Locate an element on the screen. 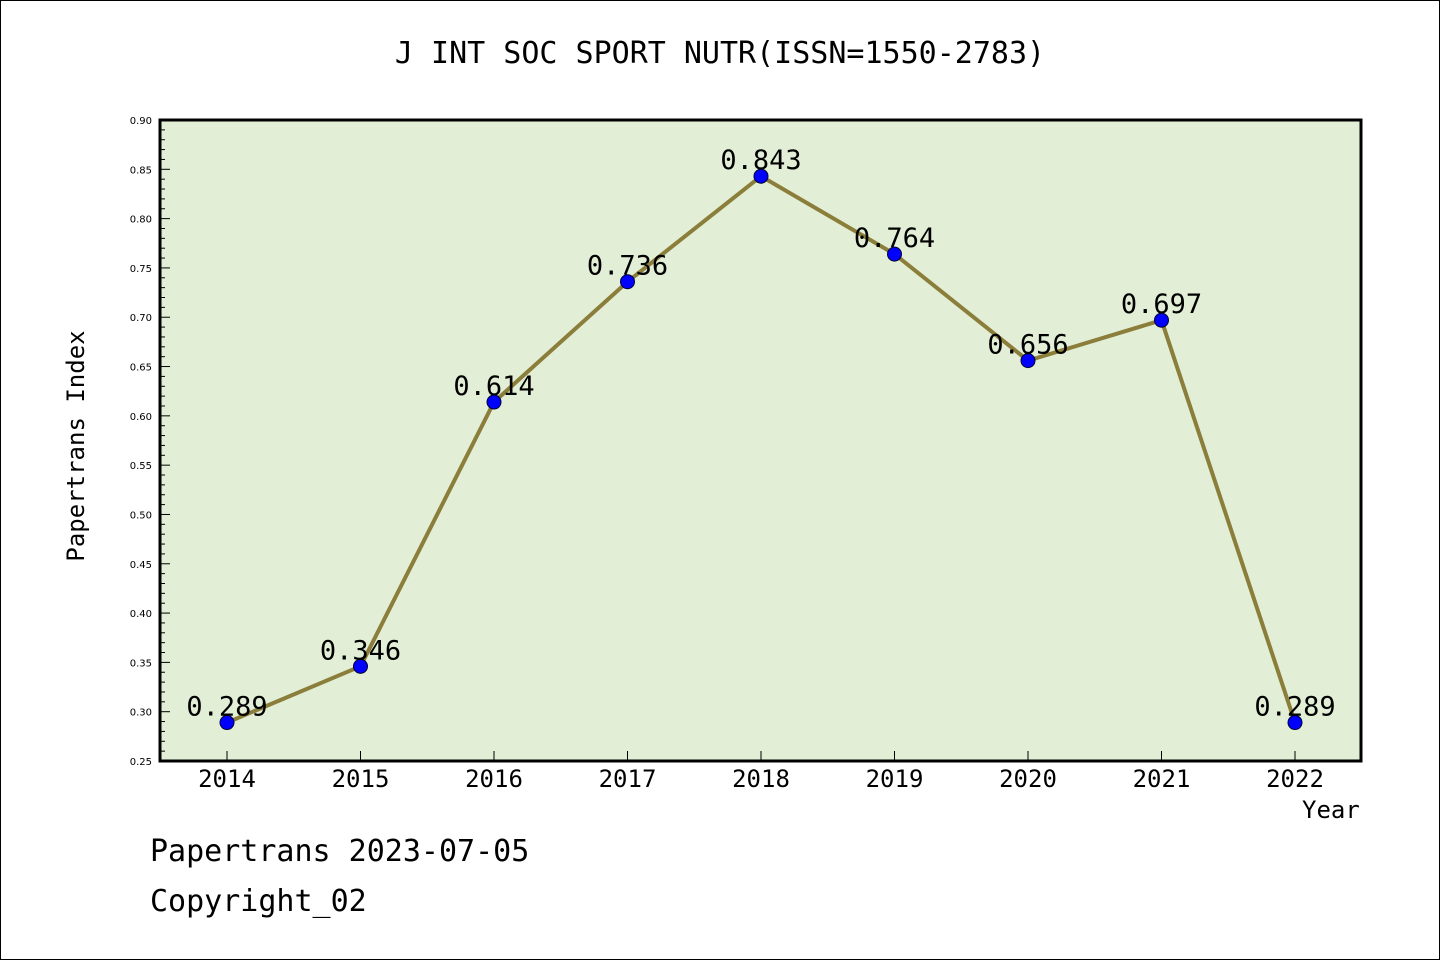 Image resolution: width=1440 pixels, height=960 pixels. data-label: 0.736 is located at coordinates (627, 266).